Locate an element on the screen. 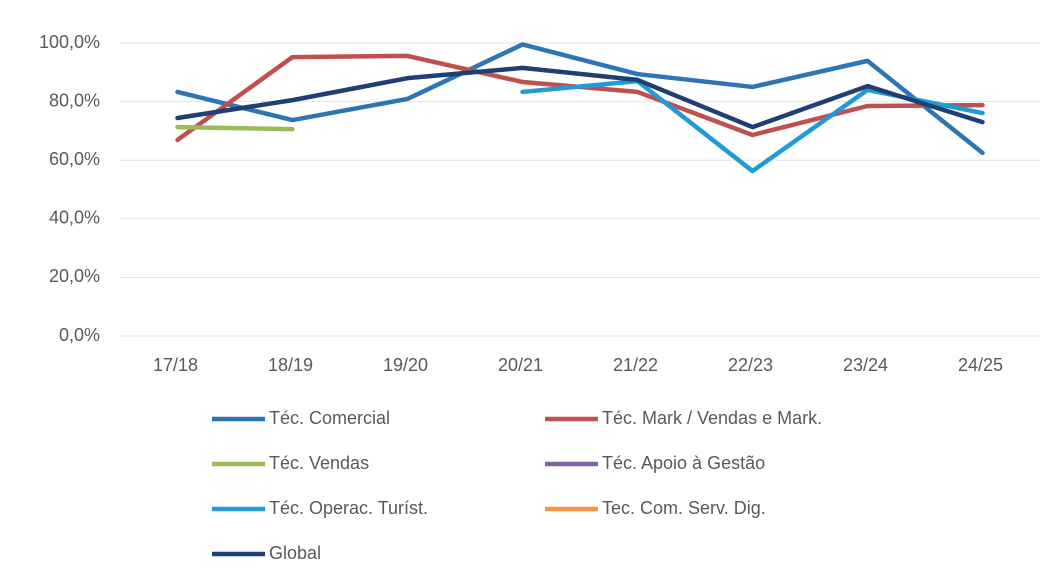 This screenshot has height=582, width=1057. x-tick-label: 17/18 is located at coordinates (175, 365).